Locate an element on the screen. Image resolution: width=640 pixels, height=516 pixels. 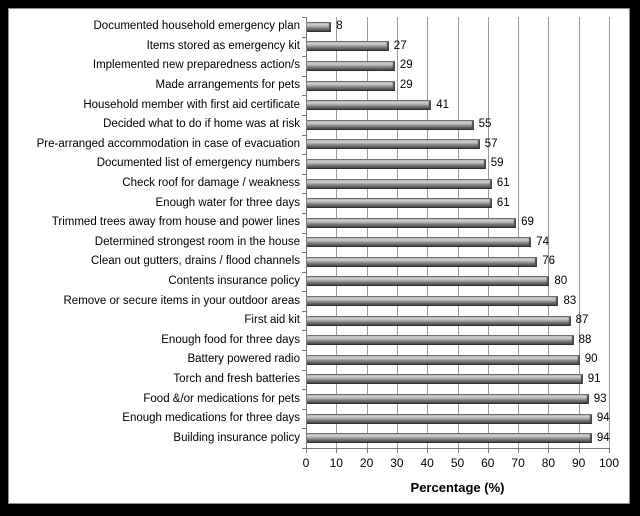
x-tick-label: 100 is located at coordinates (609, 463).